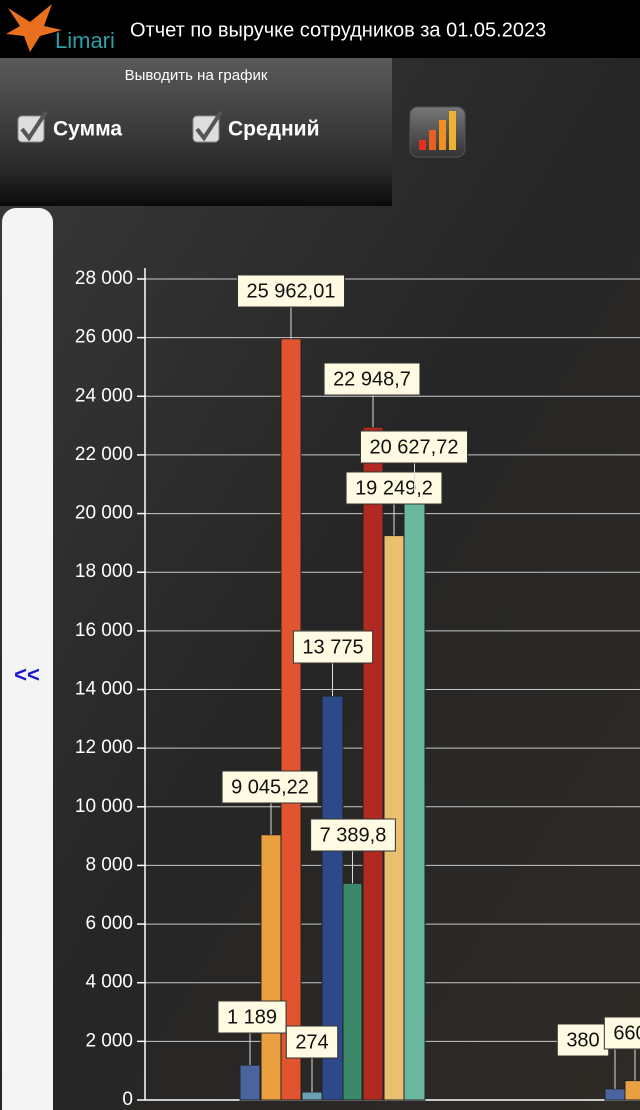 The width and height of the screenshot is (640, 1110). I want to click on data-label: 25 962,01, so click(291, 291).